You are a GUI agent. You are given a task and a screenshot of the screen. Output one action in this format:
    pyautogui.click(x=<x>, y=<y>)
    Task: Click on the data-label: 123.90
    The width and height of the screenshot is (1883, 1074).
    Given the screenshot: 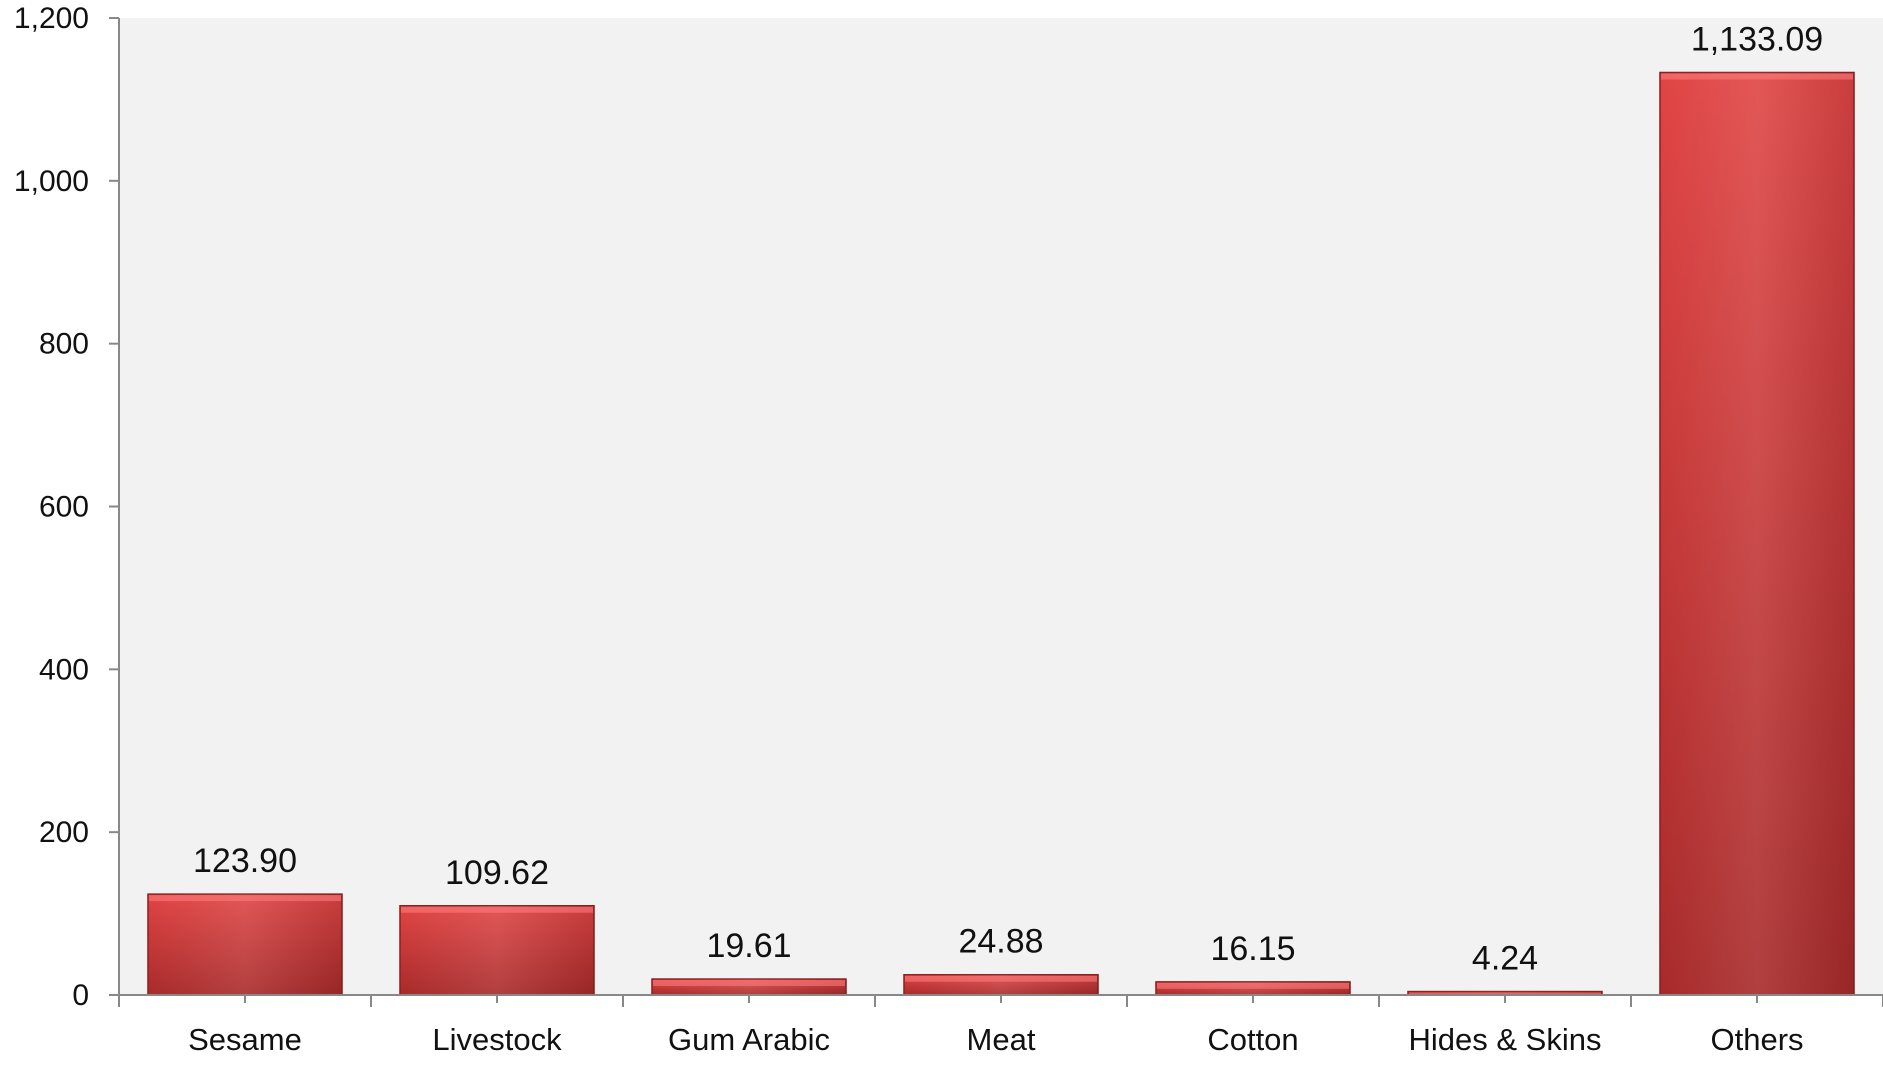 What is the action you would take?
    pyautogui.click(x=245, y=861)
    